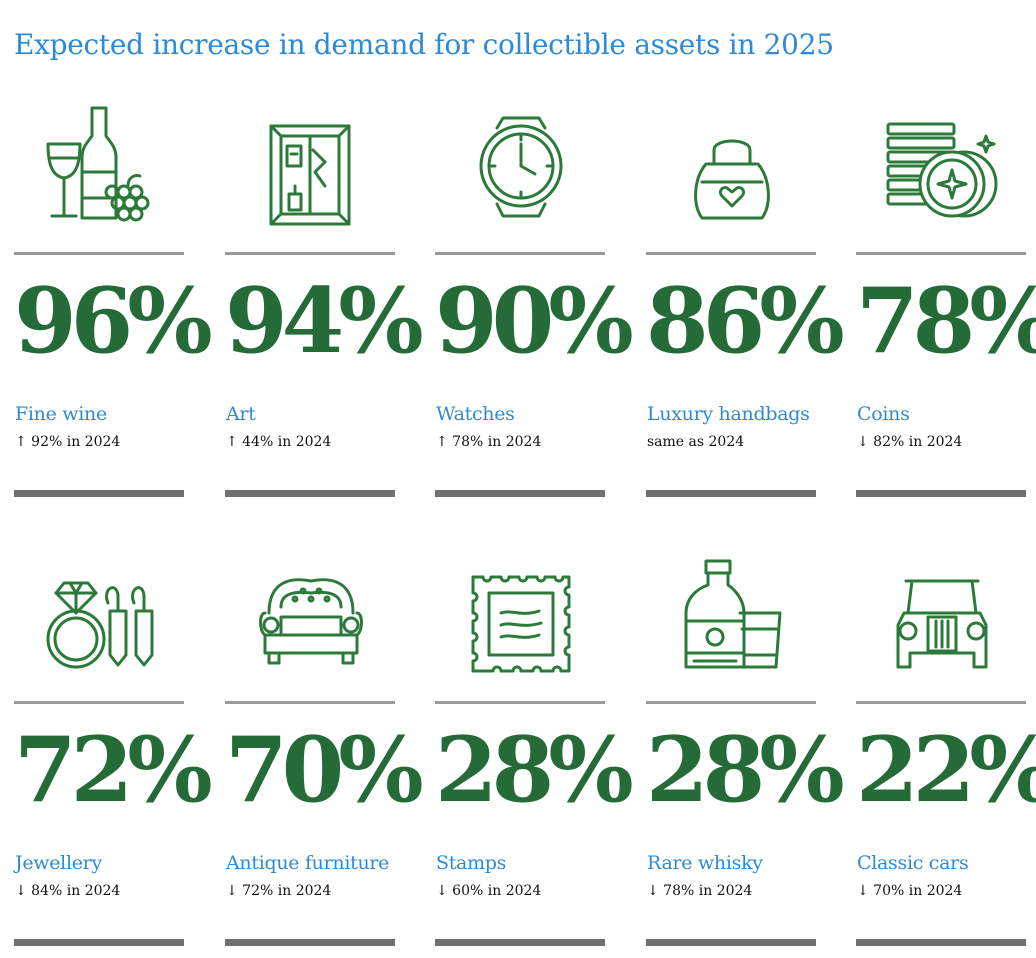  What do you see at coordinates (942, 173) in the screenshot?
I see `coins-icon` at bounding box center [942, 173].